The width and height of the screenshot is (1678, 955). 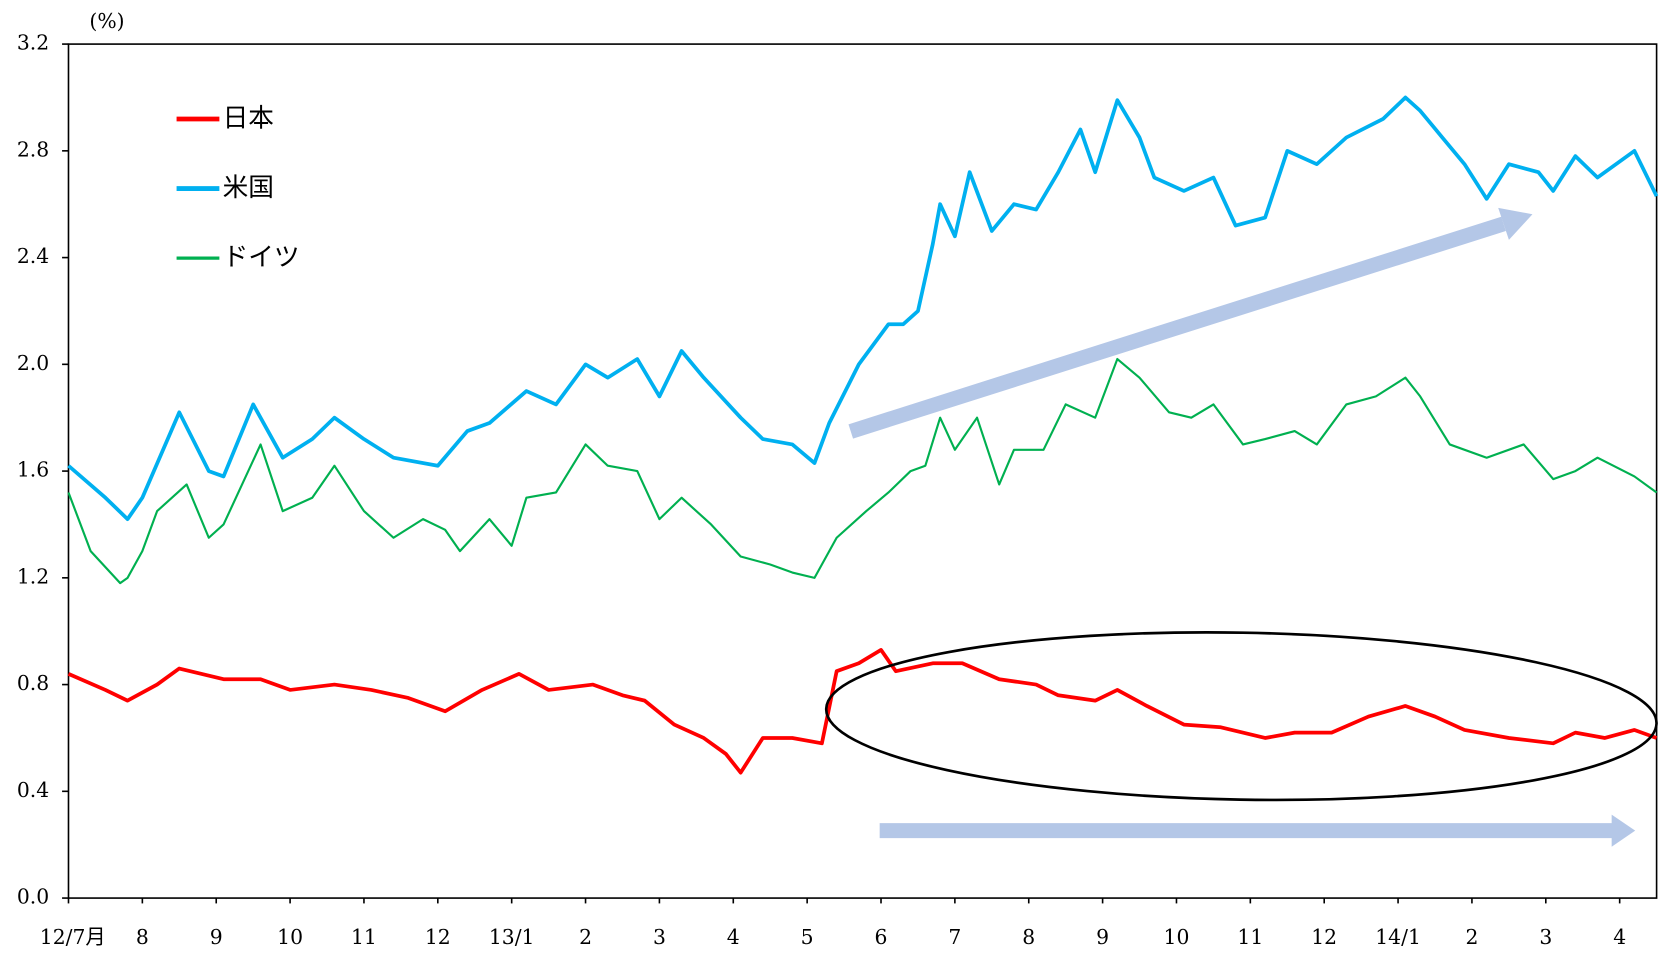 I want to click on y-tick-label: 2.0, so click(x=33, y=363).